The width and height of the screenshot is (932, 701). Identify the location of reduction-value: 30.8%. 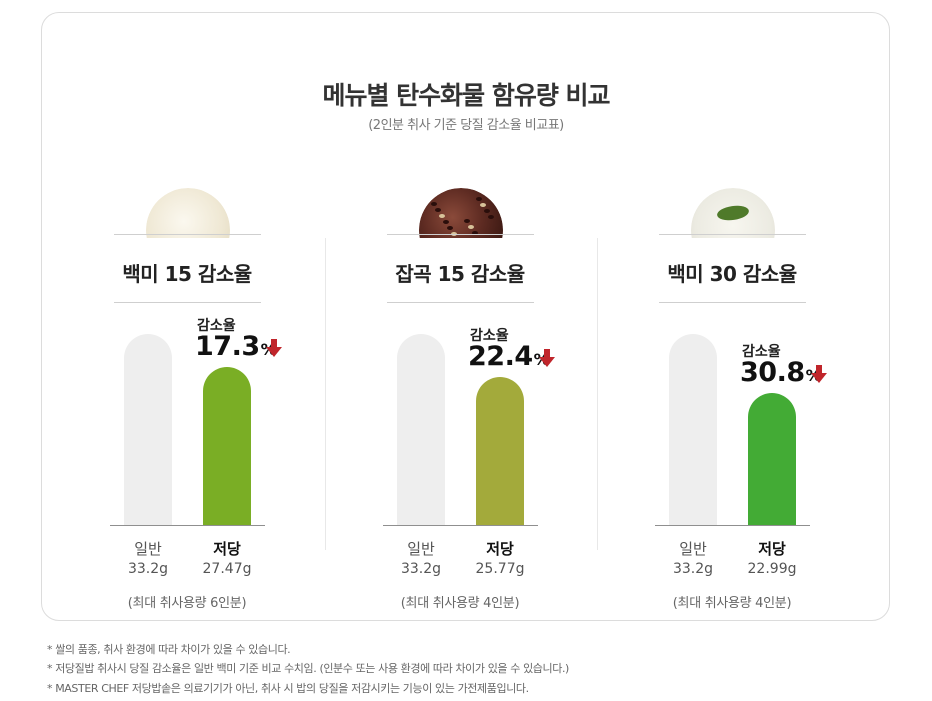
(781, 372).